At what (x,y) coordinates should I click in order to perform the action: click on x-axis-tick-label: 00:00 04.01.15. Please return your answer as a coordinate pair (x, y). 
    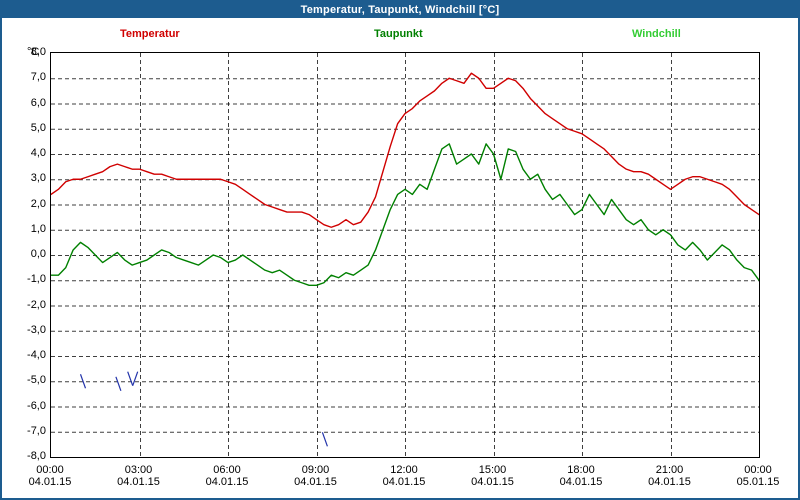
    Looking at the image, I should click on (50, 476).